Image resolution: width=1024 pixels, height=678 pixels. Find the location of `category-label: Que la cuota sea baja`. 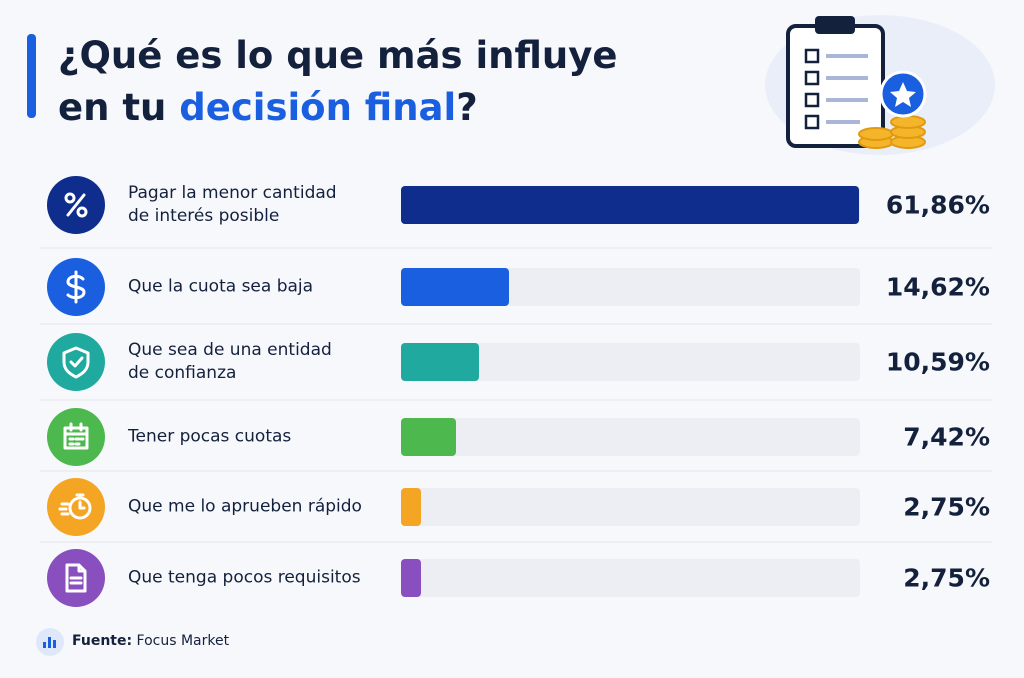

category-label: Que la cuota sea baja is located at coordinates (221, 286).